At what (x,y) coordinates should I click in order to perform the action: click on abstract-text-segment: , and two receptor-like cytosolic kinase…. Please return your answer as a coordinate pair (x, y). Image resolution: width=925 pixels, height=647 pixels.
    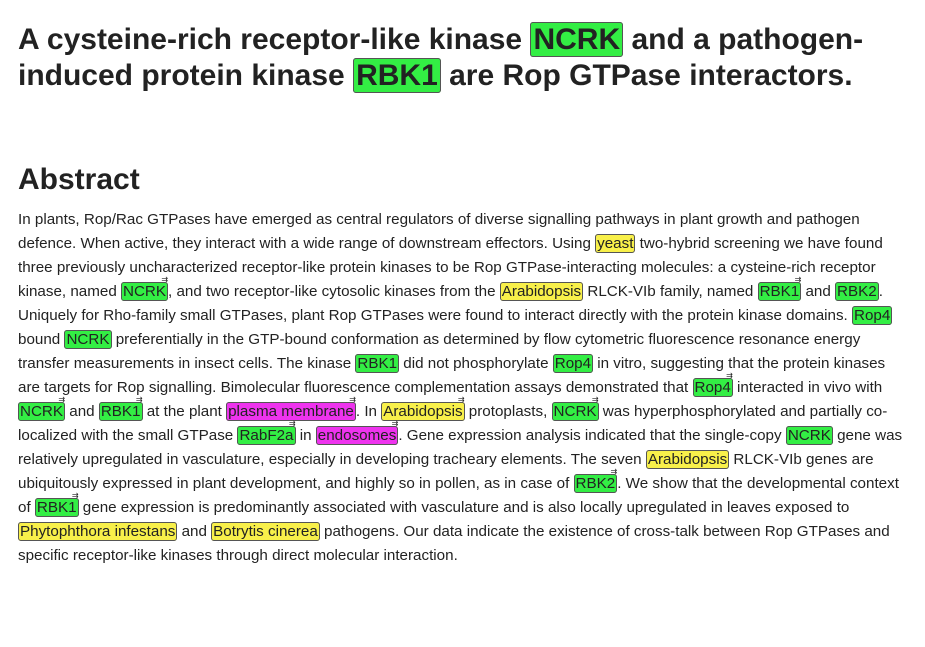
    Looking at the image, I should click on (334, 291).